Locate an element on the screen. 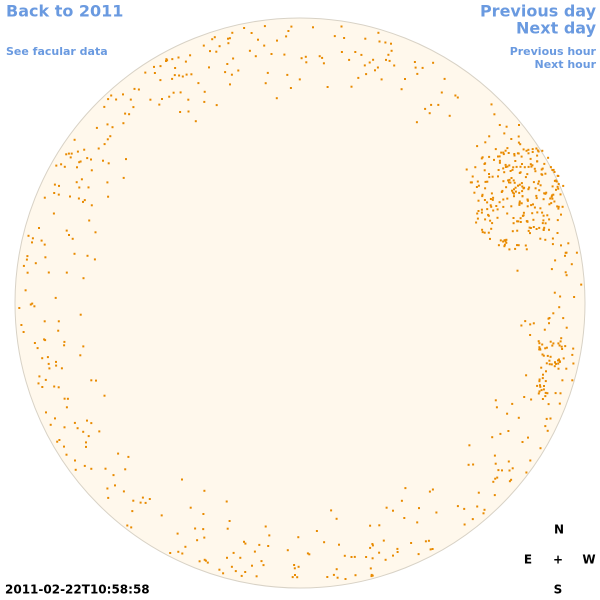 This screenshot has height=600, width=600. previous-hour-link: Previous hour is located at coordinates (553, 51).